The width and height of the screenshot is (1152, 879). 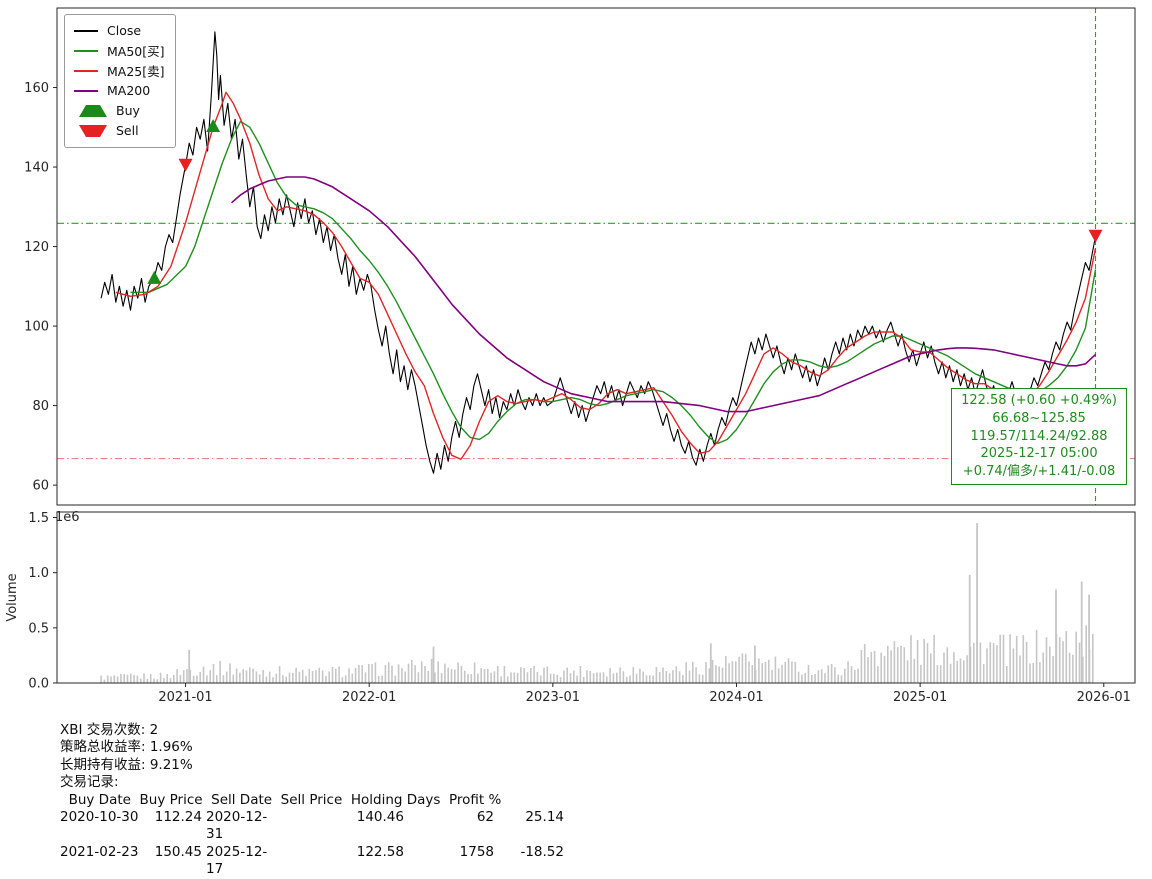 I want to click on legend-label: Sell, so click(x=127, y=130).